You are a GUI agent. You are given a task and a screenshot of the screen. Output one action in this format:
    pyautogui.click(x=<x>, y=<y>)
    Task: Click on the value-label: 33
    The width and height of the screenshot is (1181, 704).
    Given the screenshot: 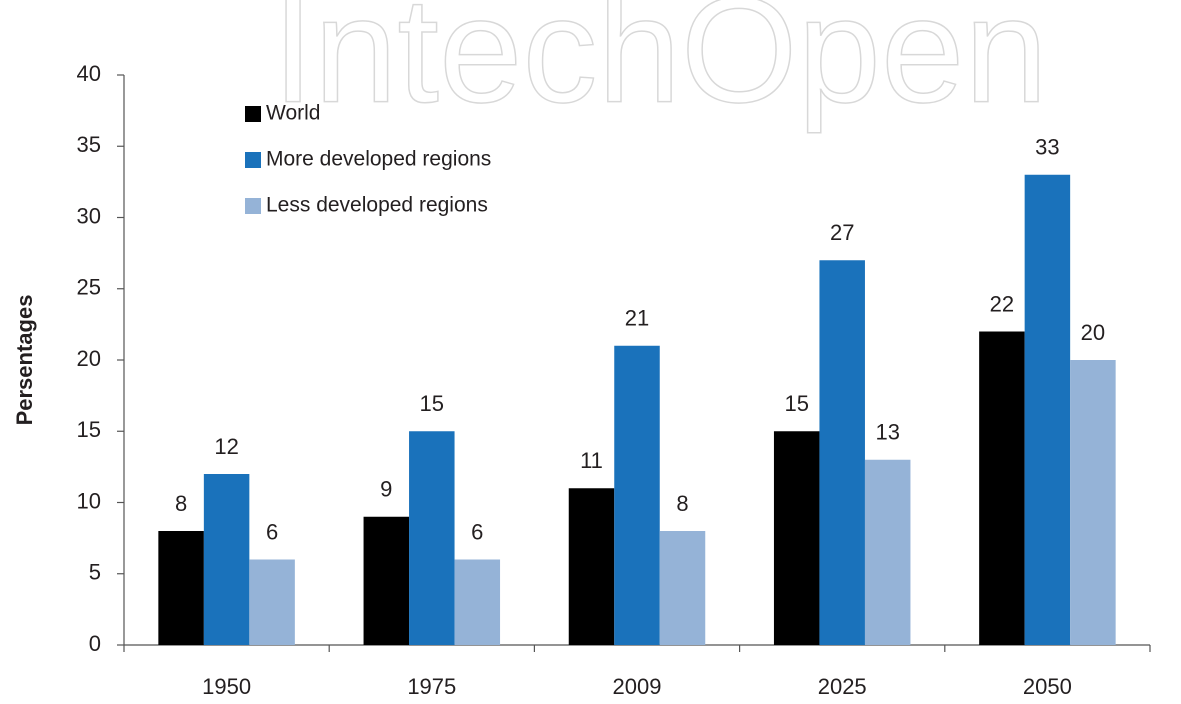 What is the action you would take?
    pyautogui.click(x=1047, y=147)
    